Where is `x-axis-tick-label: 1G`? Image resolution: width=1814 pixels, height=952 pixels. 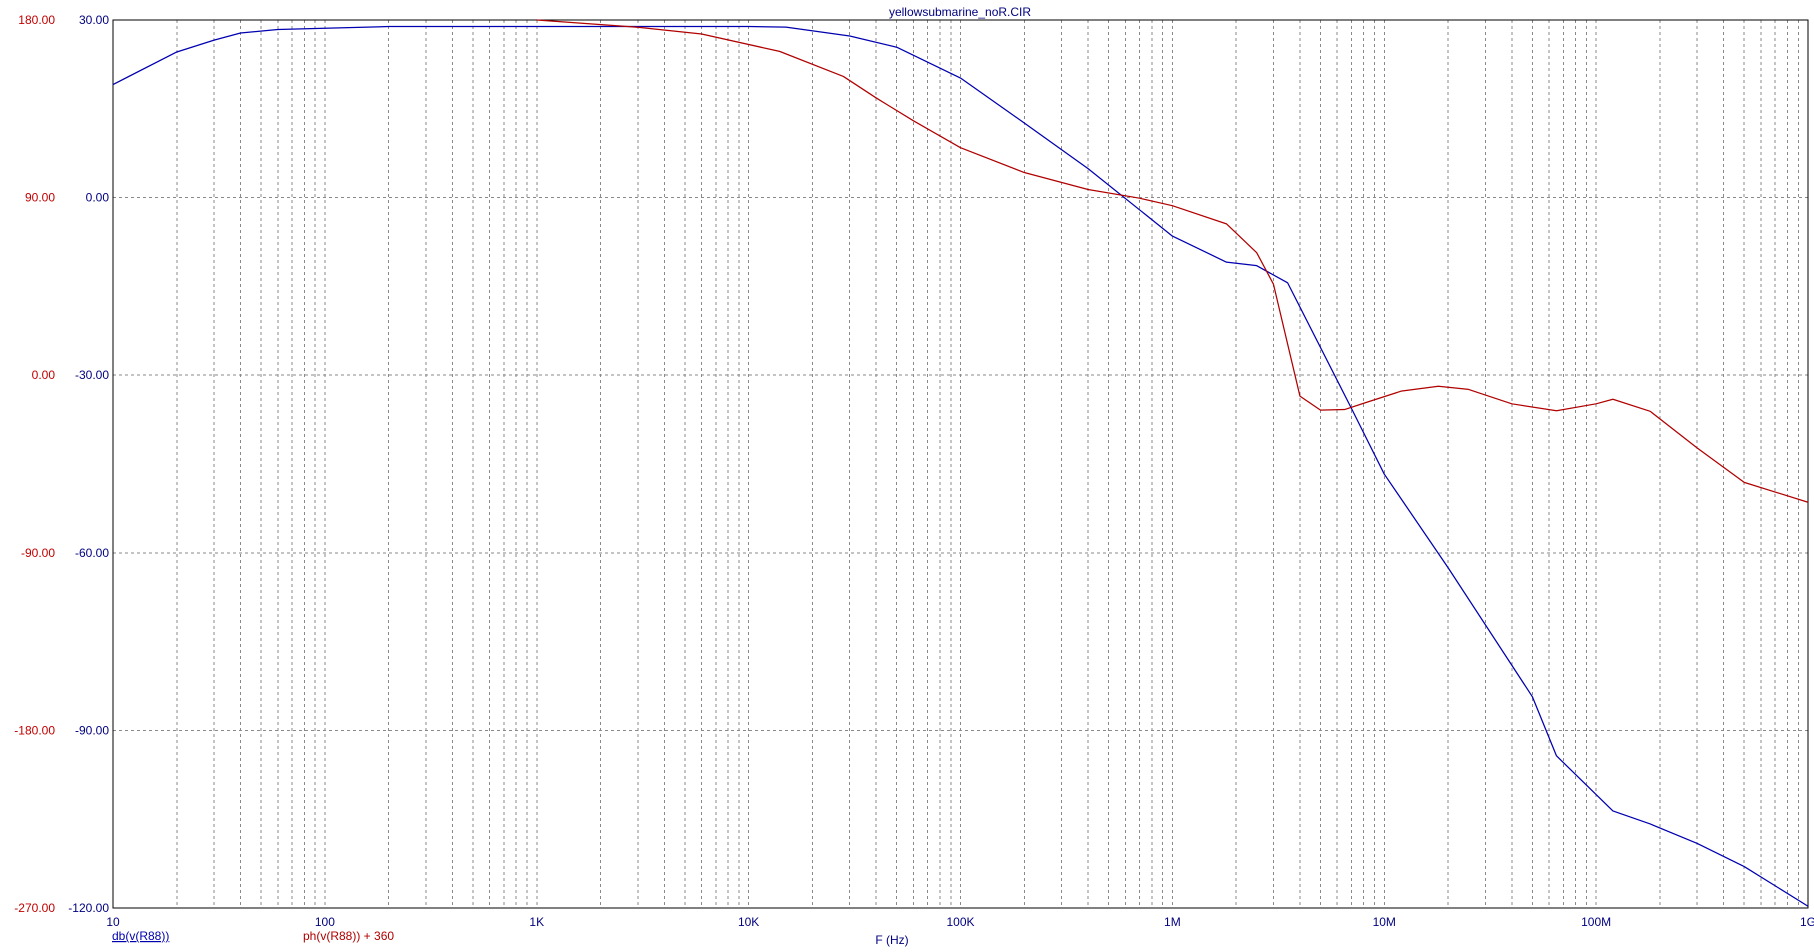 x-axis-tick-label: 1G is located at coordinates (1807, 922).